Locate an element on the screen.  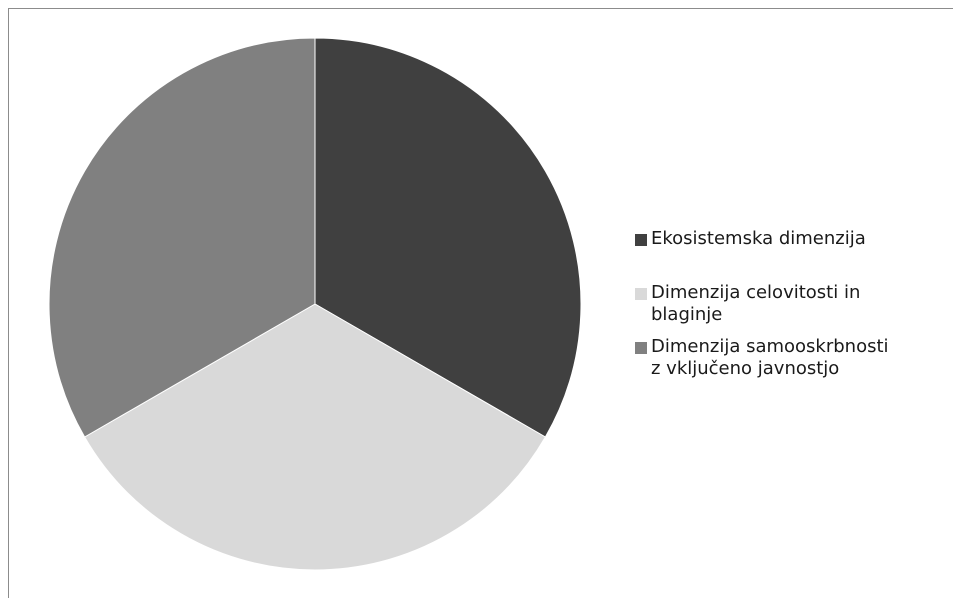
legend-item-ekosistemska: Ekosistemska dimenzija is located at coordinates (792, 239).